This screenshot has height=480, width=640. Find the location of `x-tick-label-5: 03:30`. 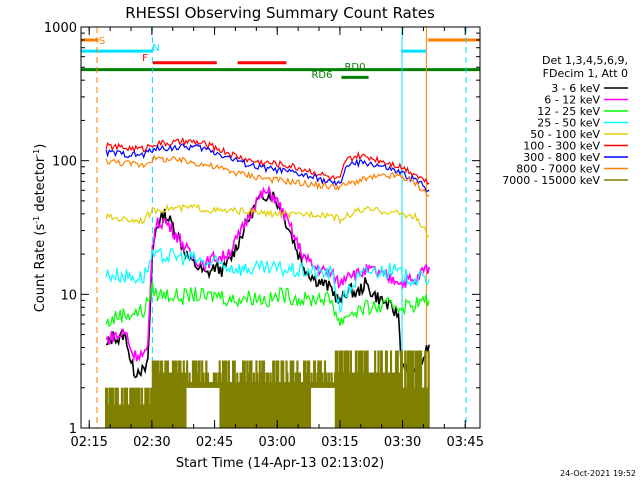

x-tick-label-5: 03:30 is located at coordinates (402, 442).